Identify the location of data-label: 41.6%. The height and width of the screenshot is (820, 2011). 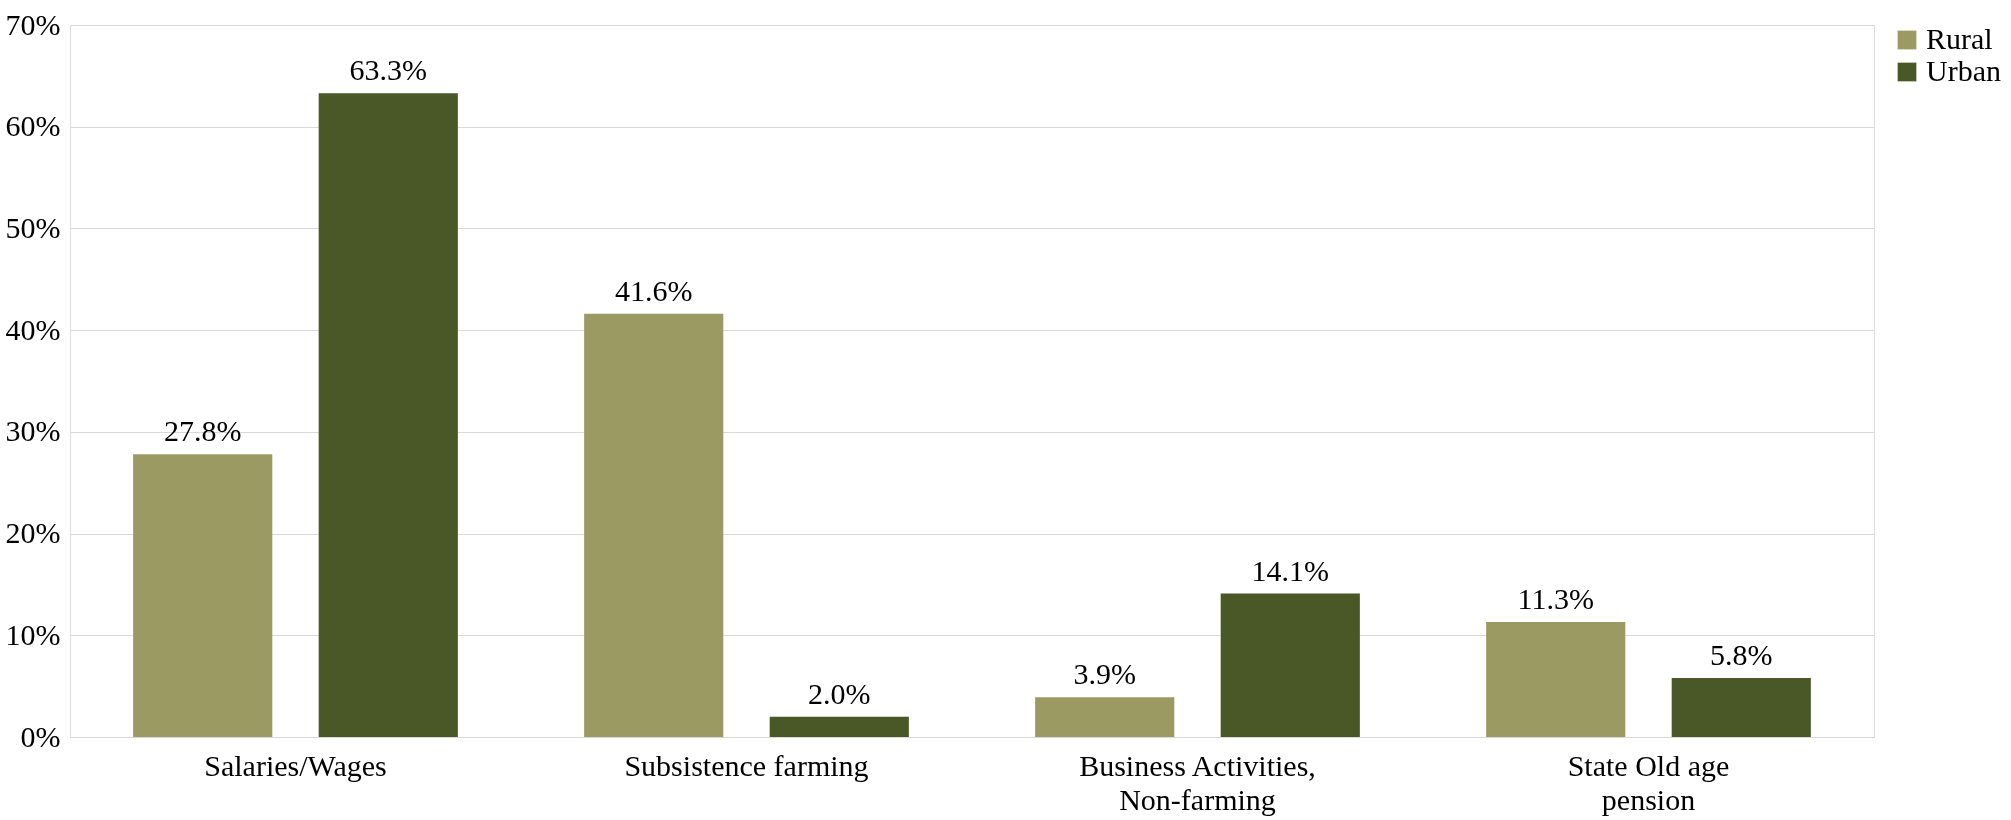
(653, 290).